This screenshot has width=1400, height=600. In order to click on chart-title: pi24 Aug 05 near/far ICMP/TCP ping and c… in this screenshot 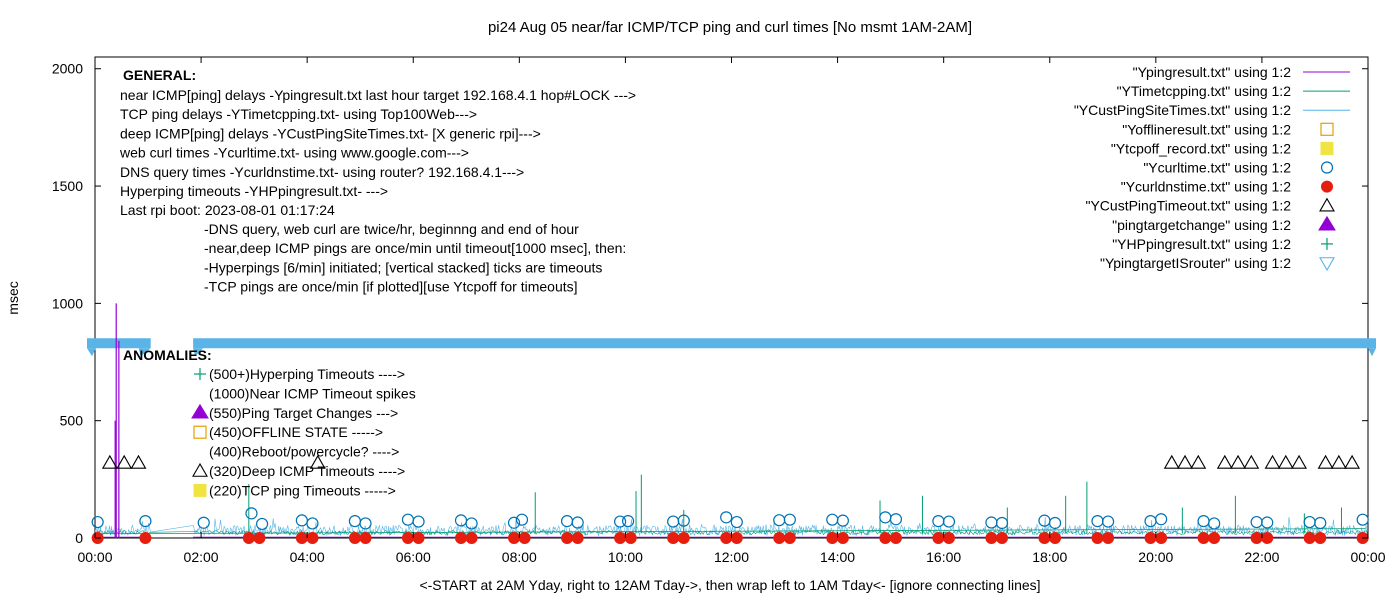, I will do `click(730, 27)`.